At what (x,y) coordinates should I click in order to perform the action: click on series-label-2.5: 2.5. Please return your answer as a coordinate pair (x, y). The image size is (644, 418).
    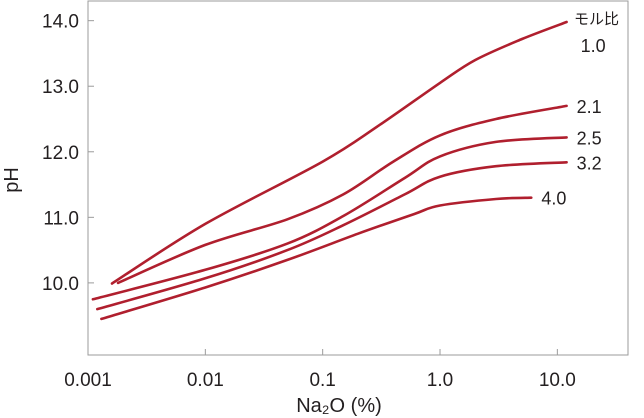
    Looking at the image, I should click on (589, 138).